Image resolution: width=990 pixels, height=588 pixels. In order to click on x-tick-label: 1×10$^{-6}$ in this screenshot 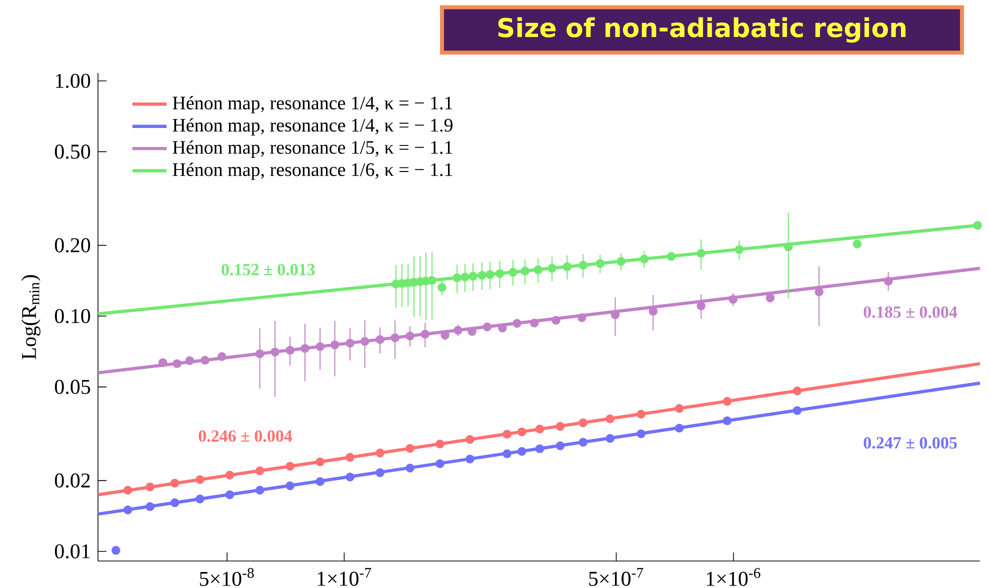, I will do `click(733, 577)`.